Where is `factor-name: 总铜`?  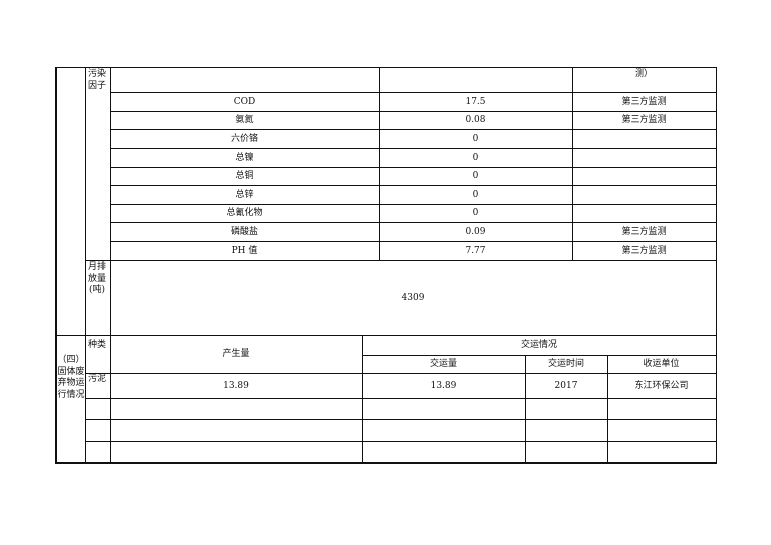 factor-name: 总铜 is located at coordinates (244, 176).